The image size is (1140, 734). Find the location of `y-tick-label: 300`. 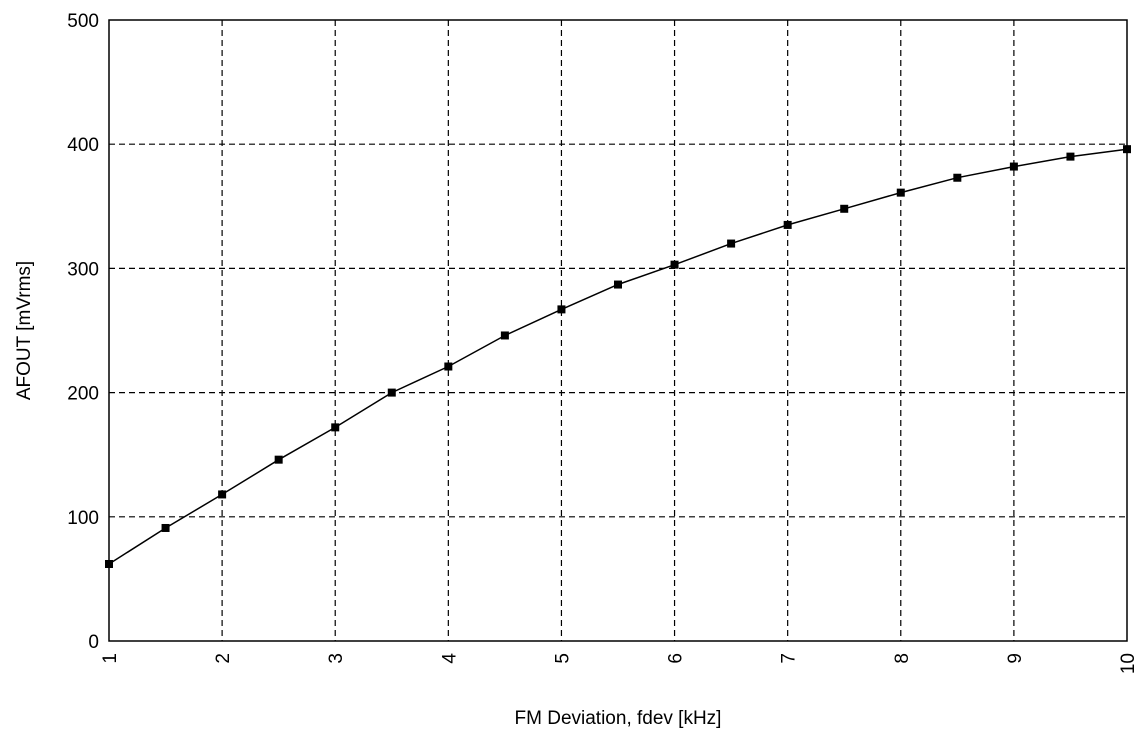

y-tick-label: 300 is located at coordinates (83, 269).